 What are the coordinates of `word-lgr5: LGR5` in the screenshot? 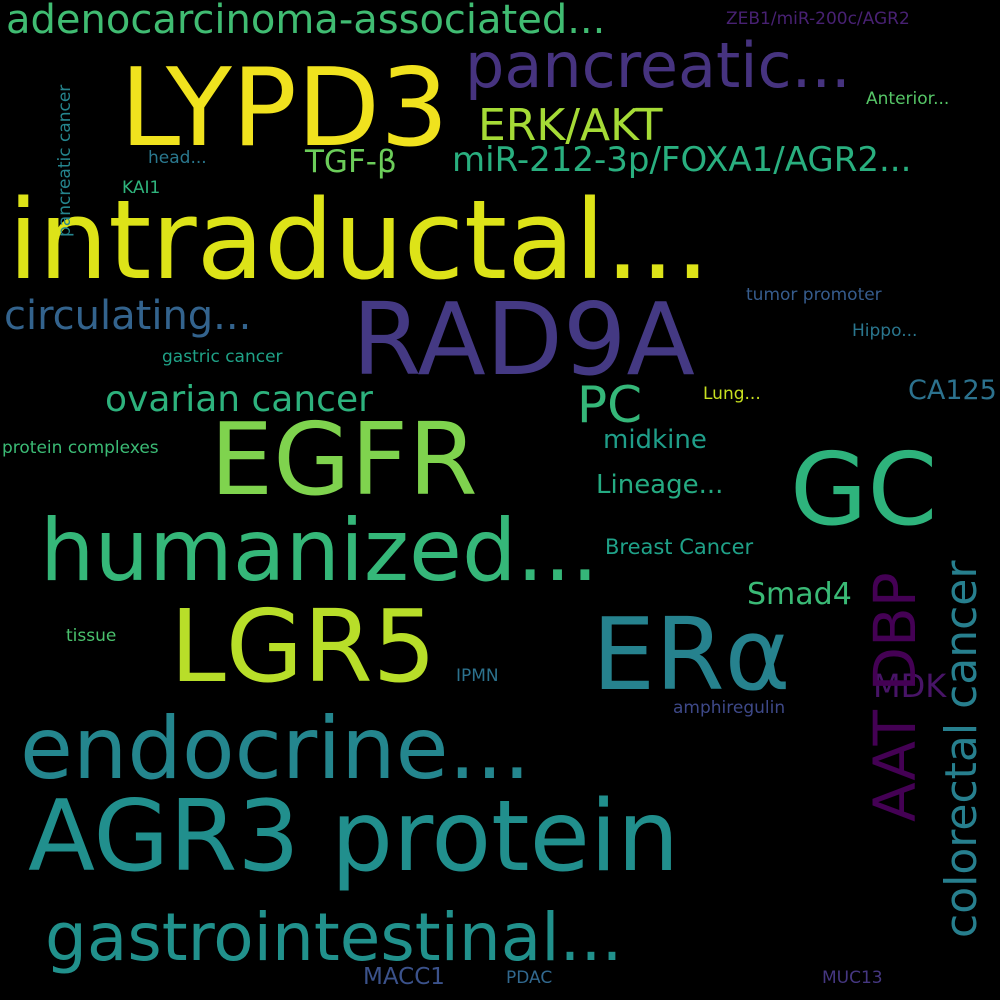 It's located at (303, 646).